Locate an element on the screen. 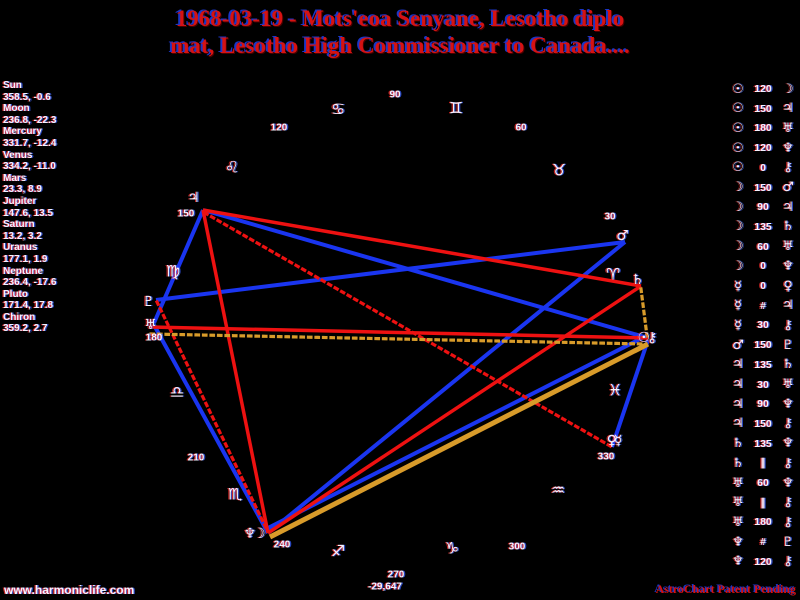 The height and width of the screenshot is (600, 800). aspect-value: 180 is located at coordinates (763, 522).